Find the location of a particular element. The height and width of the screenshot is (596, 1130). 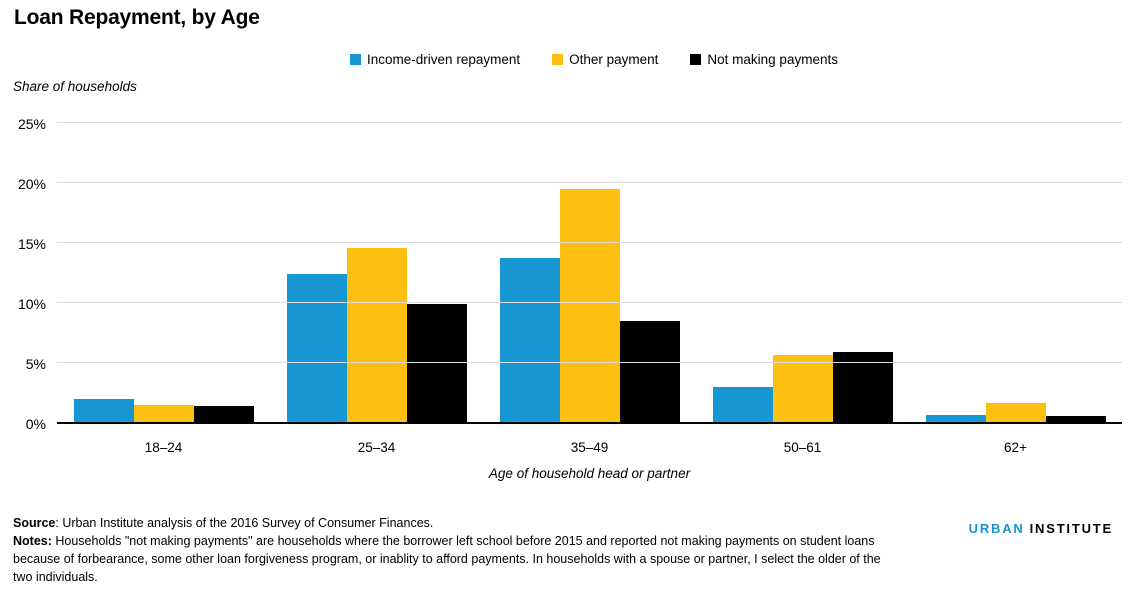

logo-institute: INSTITUTE is located at coordinates (1071, 528).